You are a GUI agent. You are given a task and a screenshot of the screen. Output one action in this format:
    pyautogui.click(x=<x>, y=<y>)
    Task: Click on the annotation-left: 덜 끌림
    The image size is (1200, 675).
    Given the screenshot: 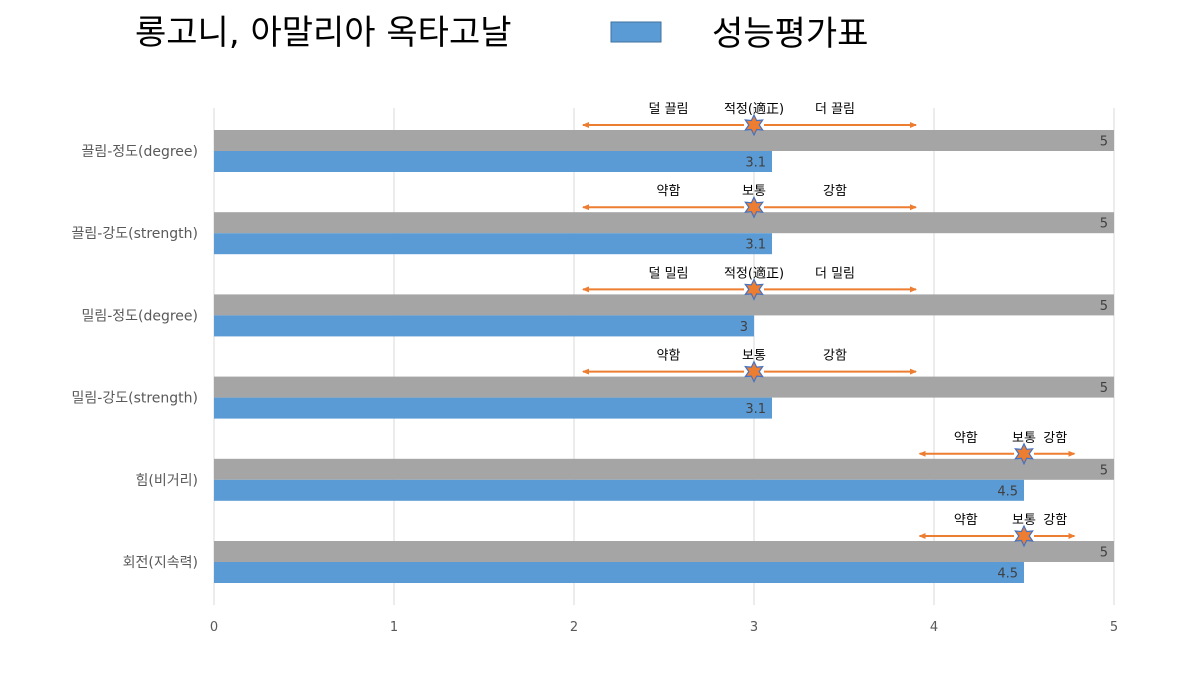 What is the action you would take?
    pyautogui.click(x=668, y=109)
    